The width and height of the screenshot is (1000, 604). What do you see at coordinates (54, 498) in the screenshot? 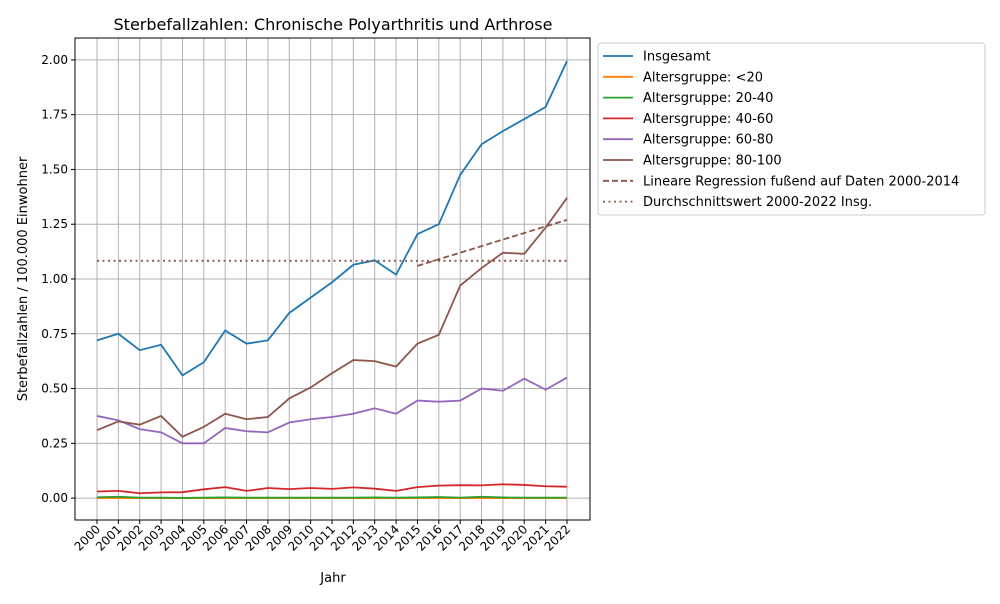
I see `y-tick-label: 0.00` at bounding box center [54, 498].